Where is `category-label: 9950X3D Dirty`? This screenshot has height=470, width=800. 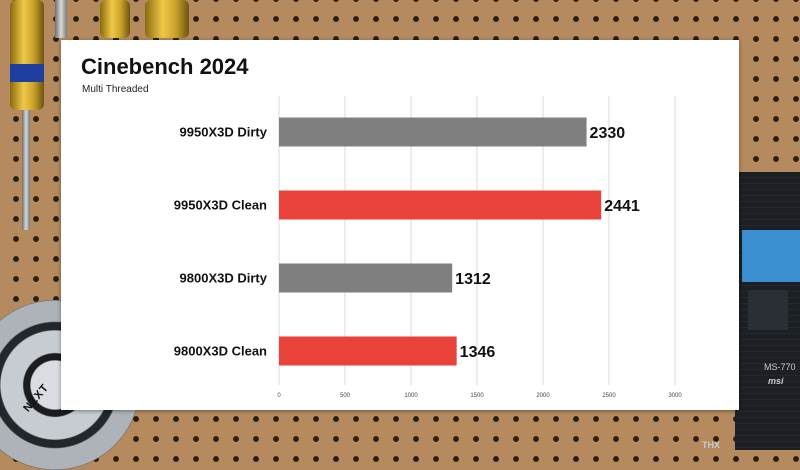 category-label: 9950X3D Dirty is located at coordinates (224, 132).